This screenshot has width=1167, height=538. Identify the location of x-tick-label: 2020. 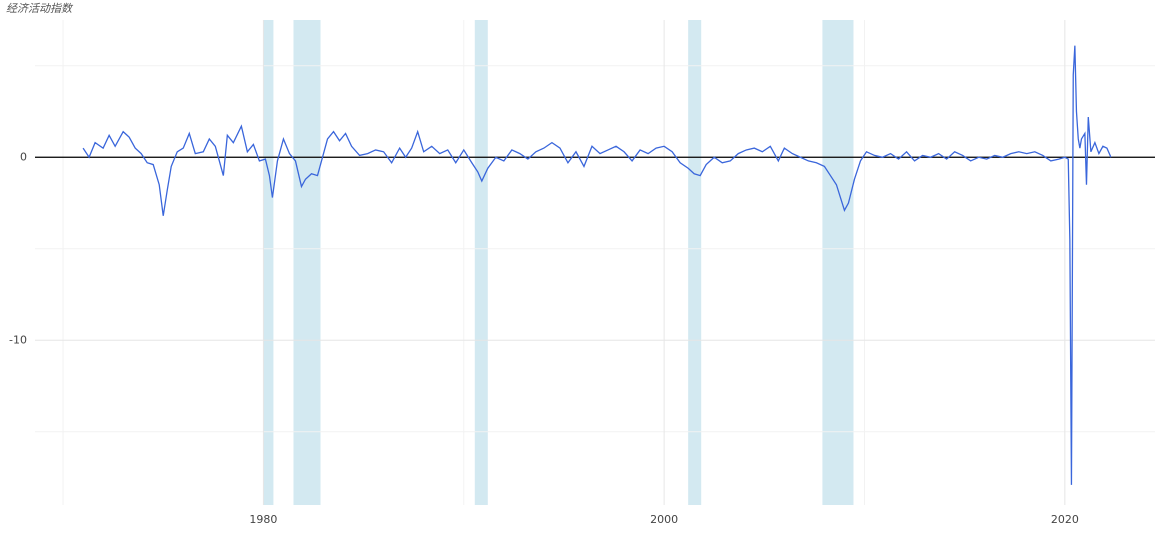
(1065, 519).